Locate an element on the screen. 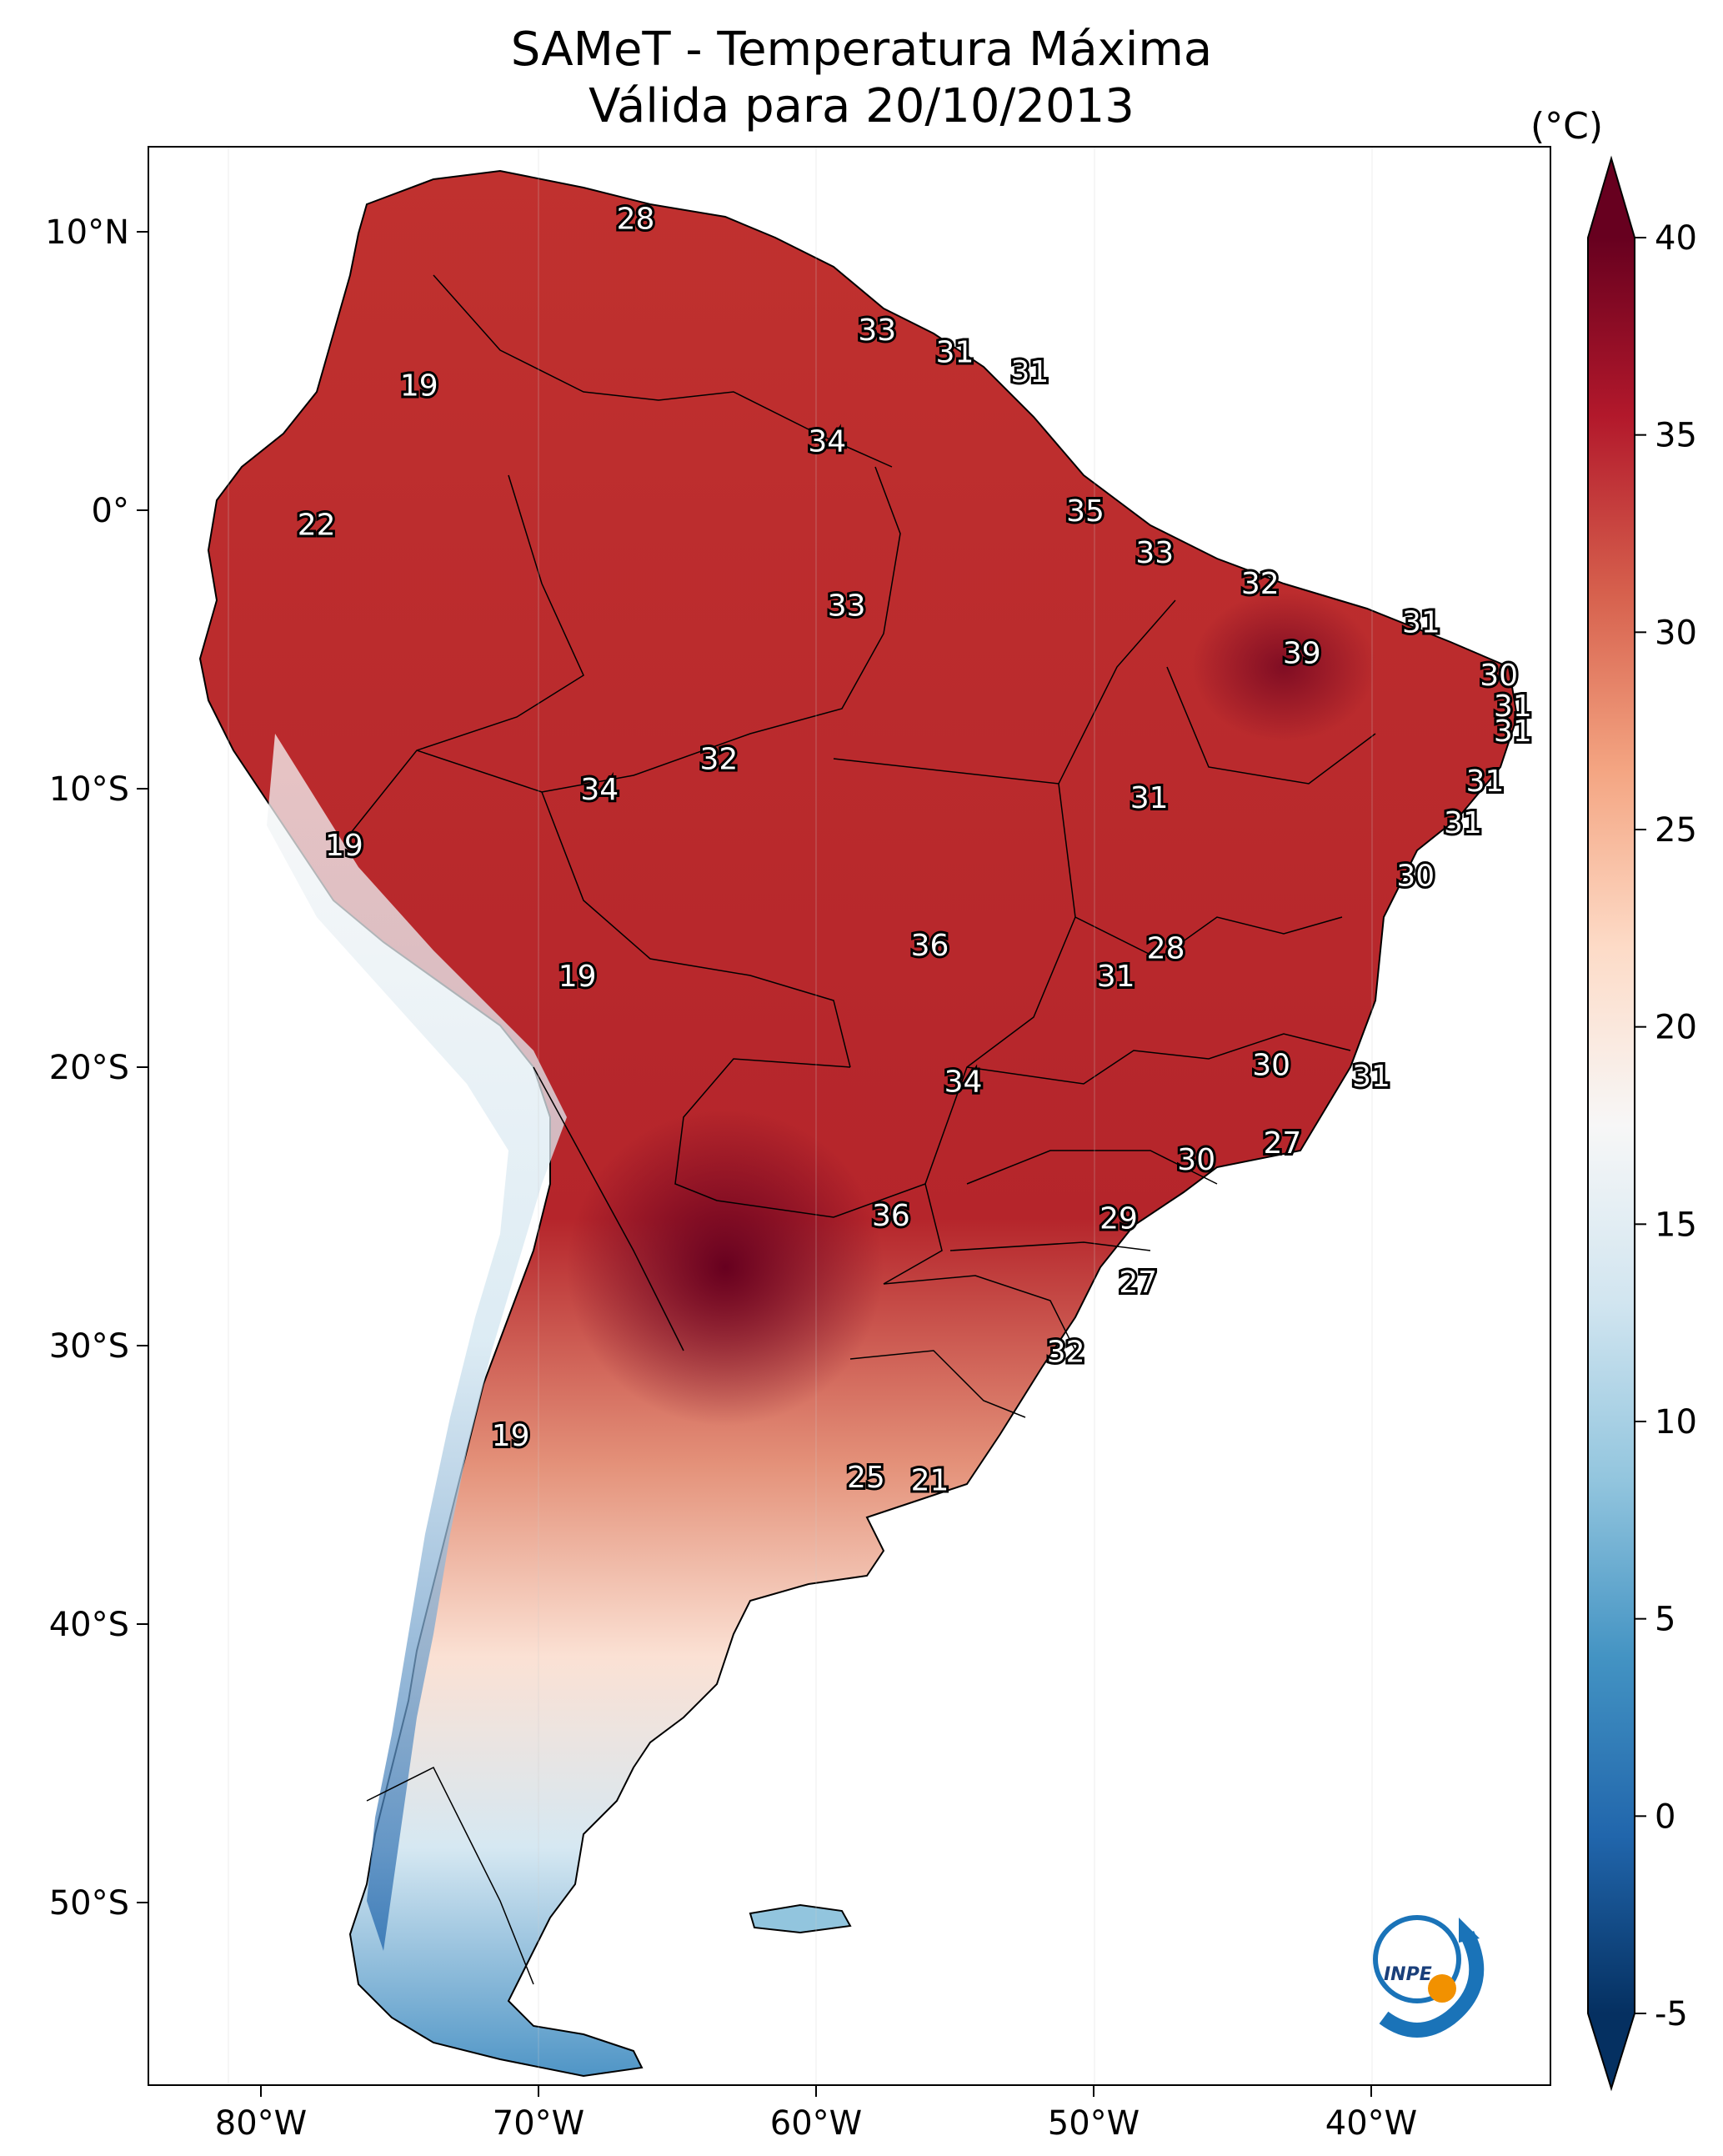 The width and height of the screenshot is (1723, 2156). lat-tick-label: 20°S is located at coordinates (89, 1068).